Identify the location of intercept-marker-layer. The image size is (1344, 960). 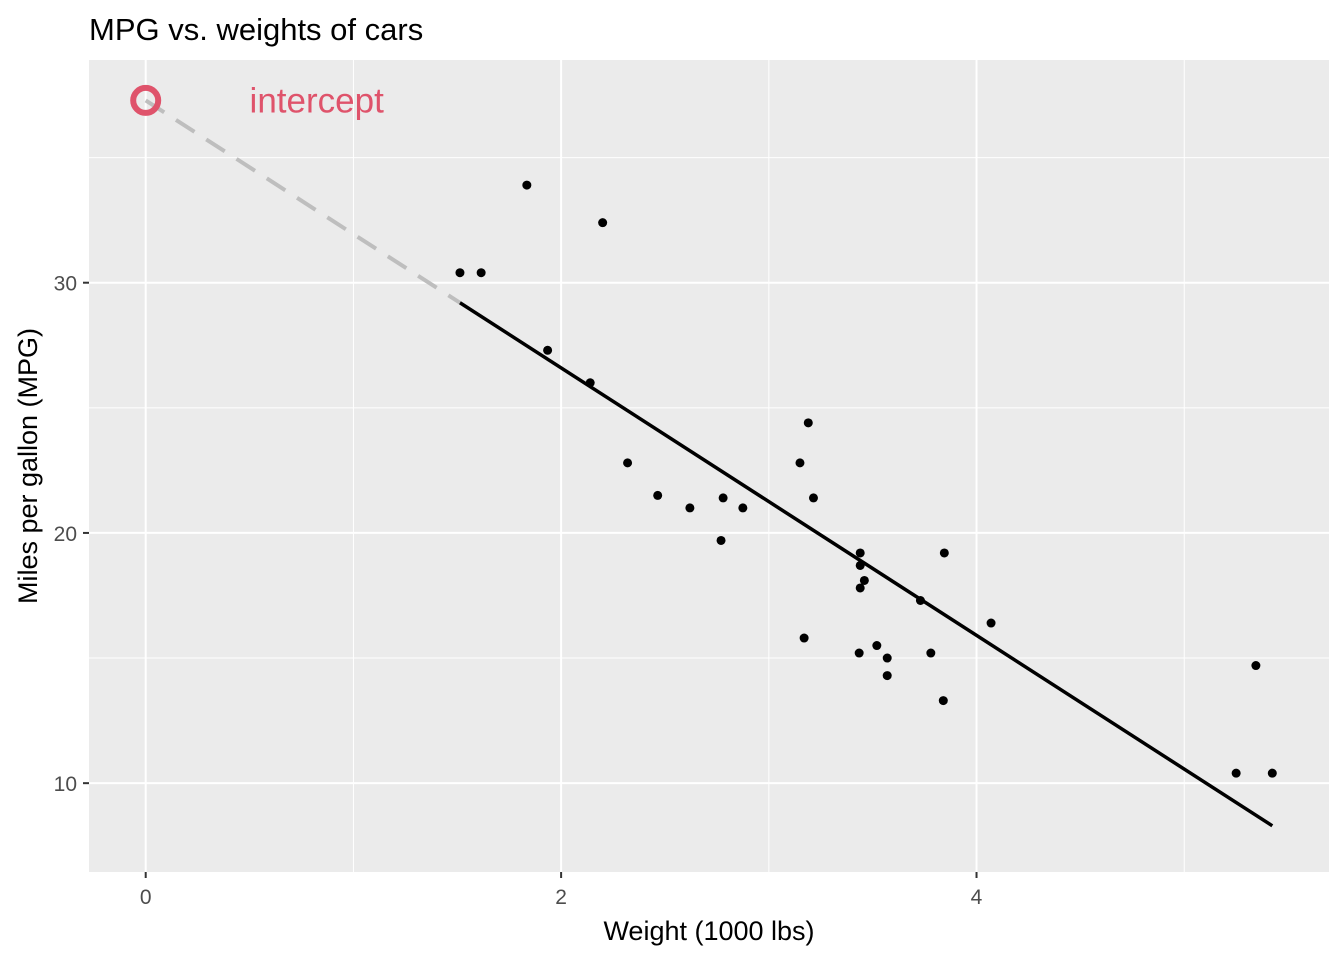
(146, 100).